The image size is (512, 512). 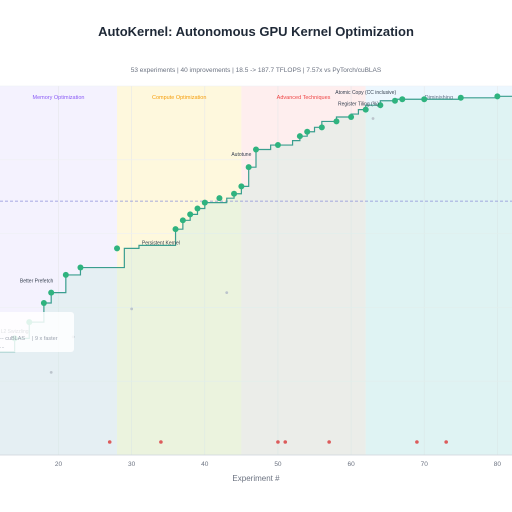 What do you see at coordinates (59, 98) in the screenshot?
I see `phase-label-0: Memory Optimization` at bounding box center [59, 98].